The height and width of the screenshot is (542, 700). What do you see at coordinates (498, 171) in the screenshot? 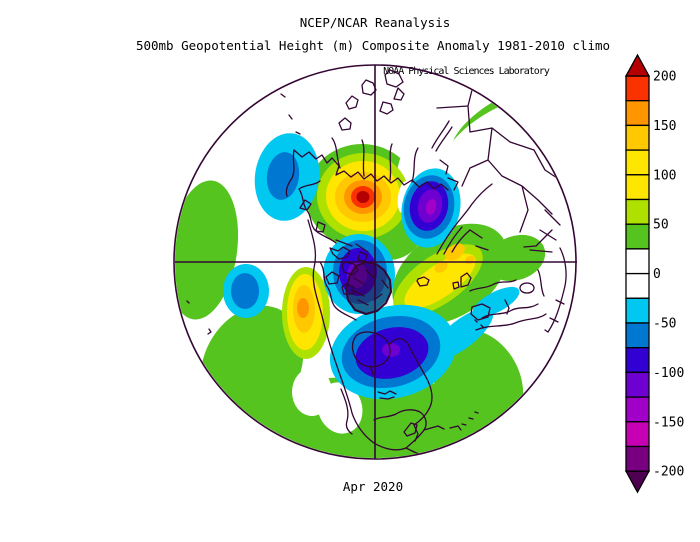
I see `borders-russia-europe` at bounding box center [498, 171].